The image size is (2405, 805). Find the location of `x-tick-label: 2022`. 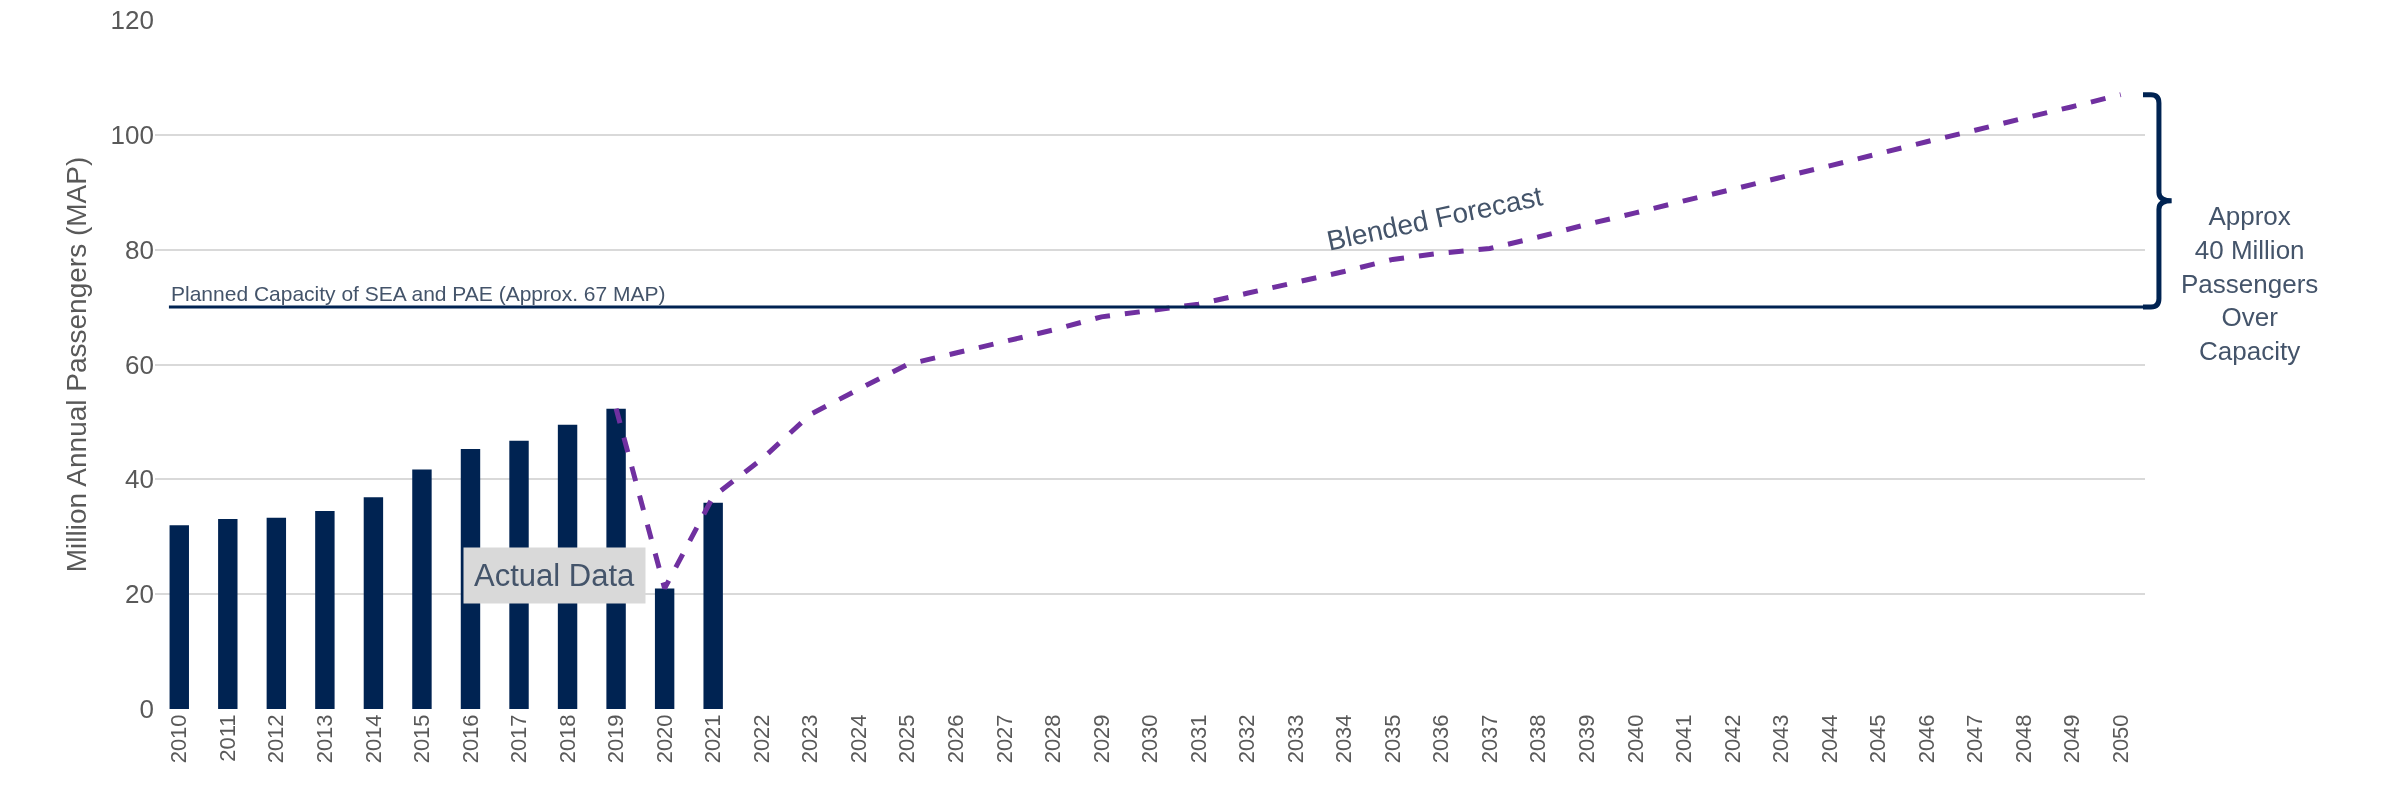

x-tick-label: 2022 is located at coordinates (761, 739).